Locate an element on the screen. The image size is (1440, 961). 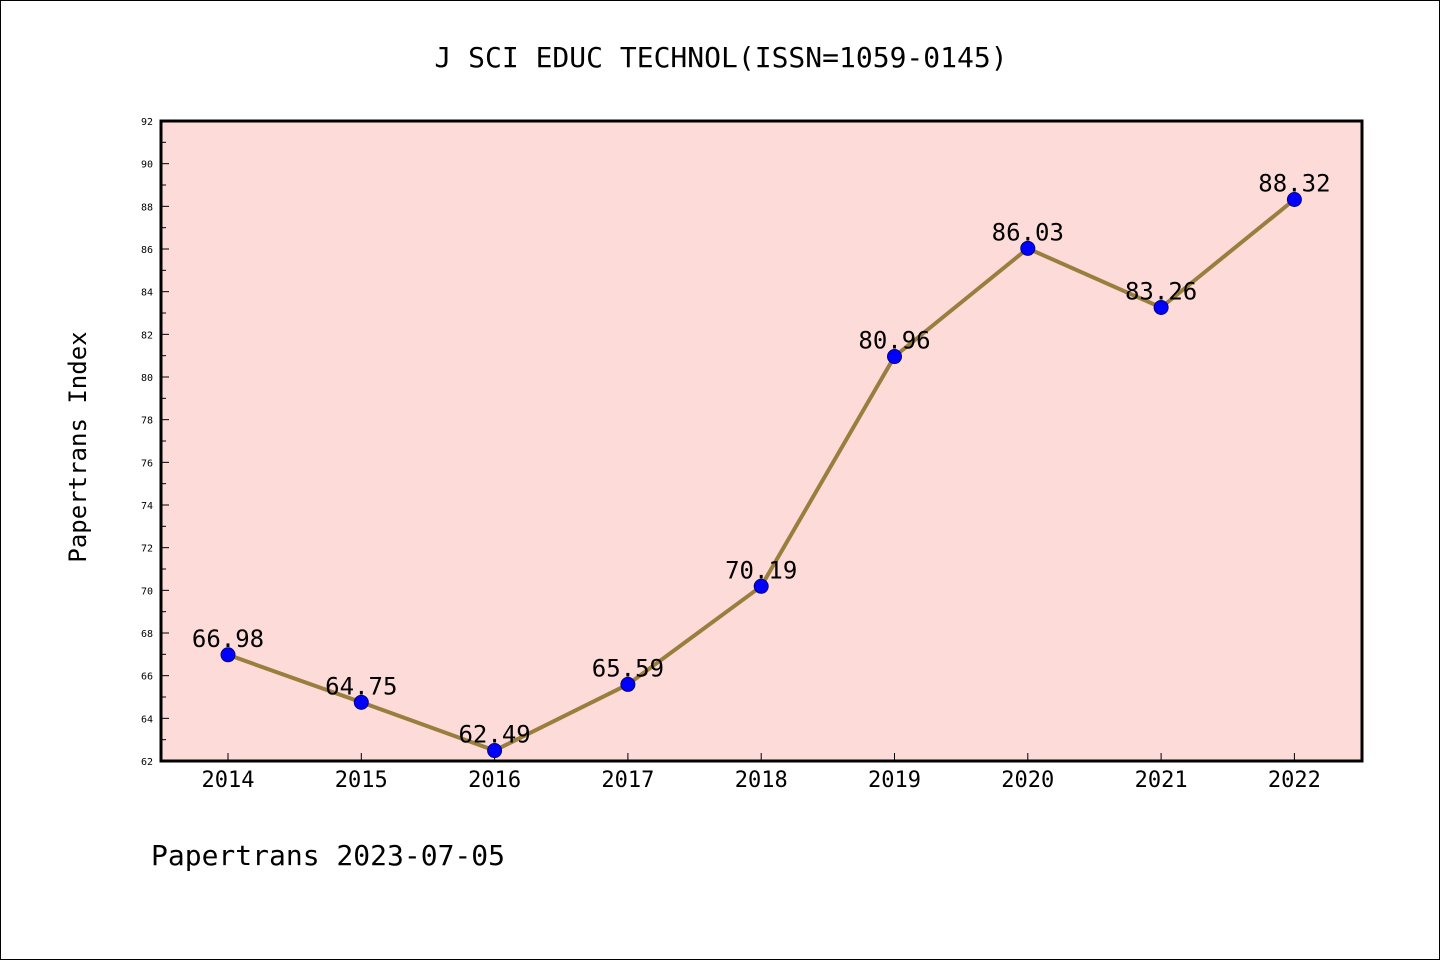
y-tick-label: 82 is located at coordinates (147, 335).